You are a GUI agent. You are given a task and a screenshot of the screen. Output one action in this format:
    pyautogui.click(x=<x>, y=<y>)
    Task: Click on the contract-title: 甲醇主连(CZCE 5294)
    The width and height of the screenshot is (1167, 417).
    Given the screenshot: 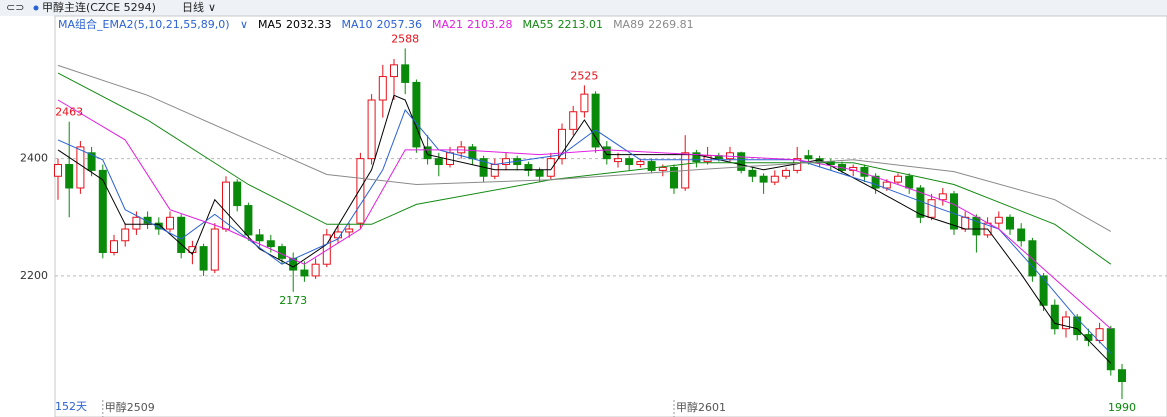 What is the action you would take?
    pyautogui.click(x=99, y=7)
    